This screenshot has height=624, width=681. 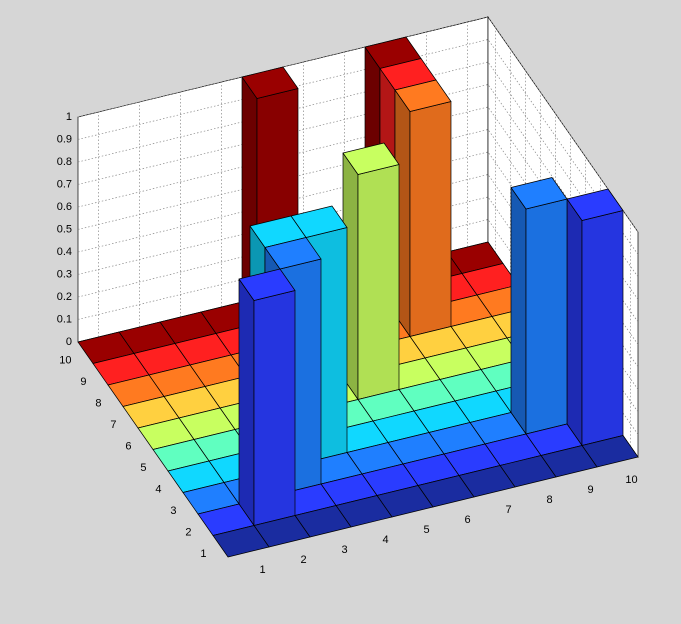 I want to click on z-tick-label: 1, so click(x=69, y=117).